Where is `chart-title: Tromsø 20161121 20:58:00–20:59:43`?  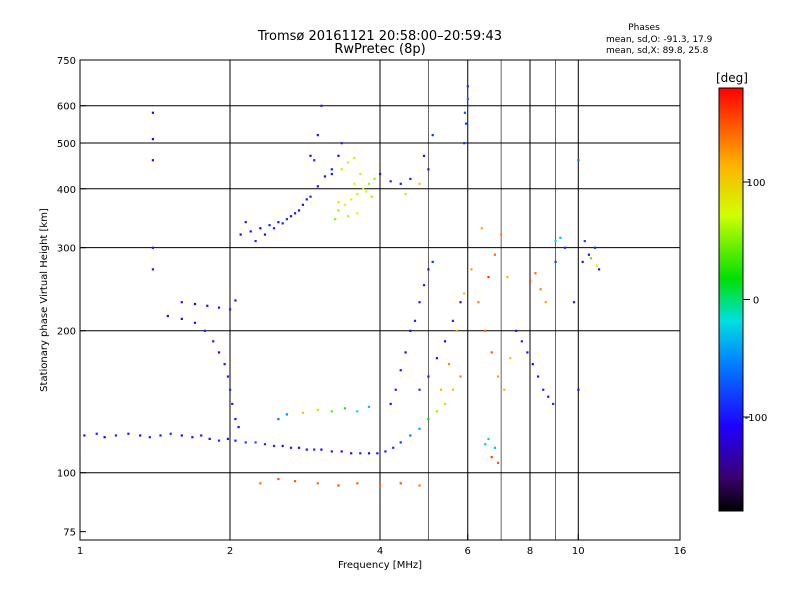 chart-title: Tromsø 20161121 20:58:00–20:59:43 is located at coordinates (379, 36).